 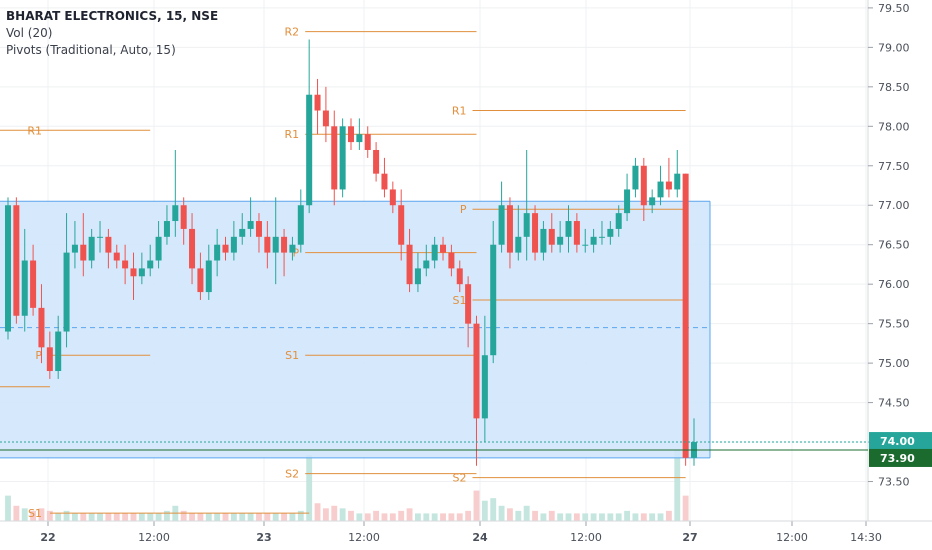 I want to click on y-tick-label: 78.50, so click(x=894, y=87).